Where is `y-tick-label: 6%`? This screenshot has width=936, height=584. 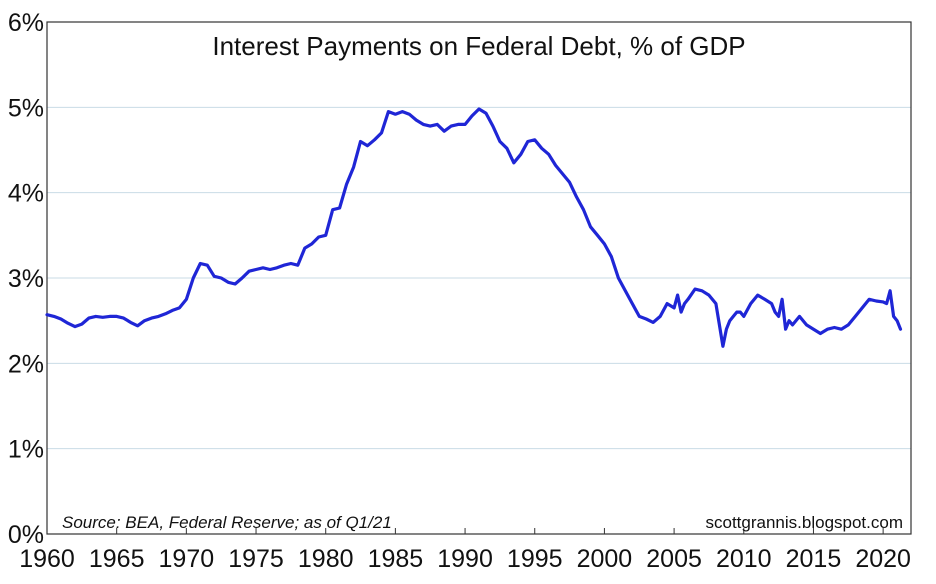 y-tick-label: 6% is located at coordinates (26, 23).